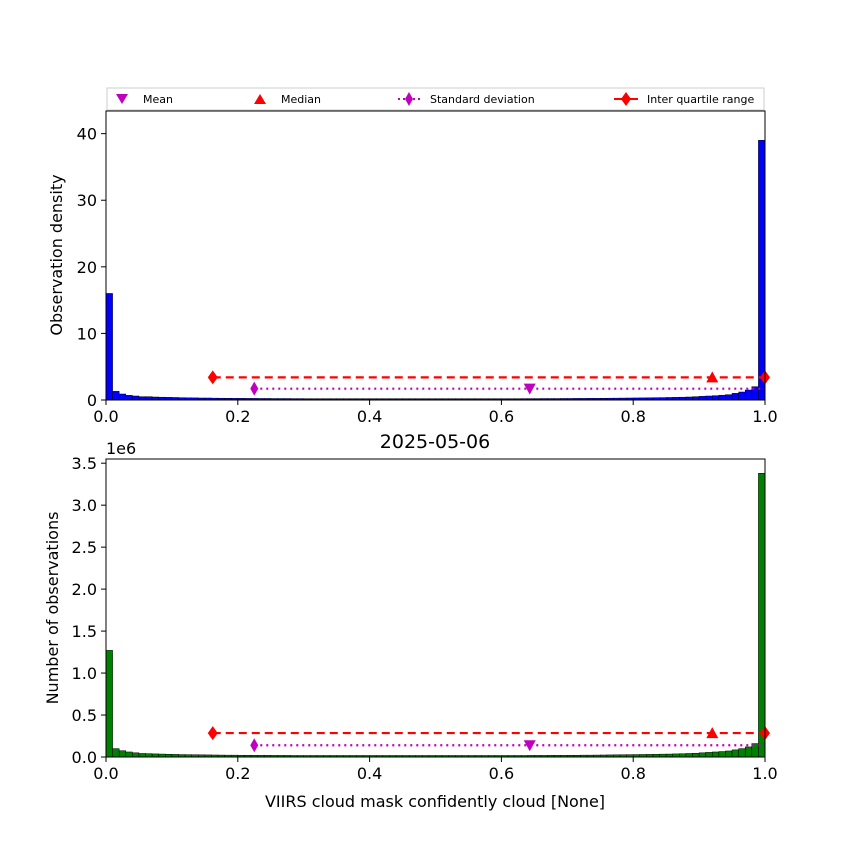 The image size is (850, 850). Describe the element at coordinates (87, 134) in the screenshot. I see `top-y-tick-label: 40` at that location.